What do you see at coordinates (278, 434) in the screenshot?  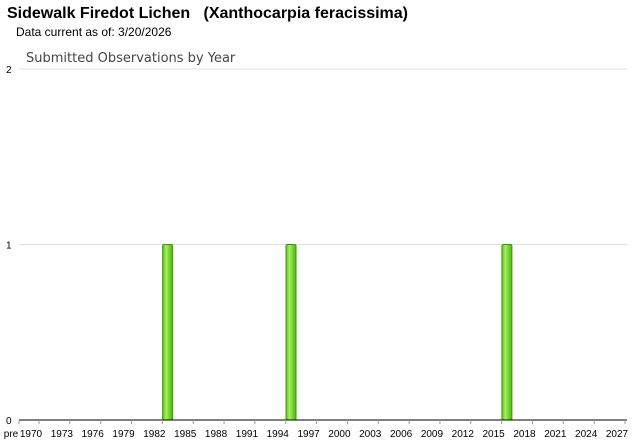 I see `x-tick-label: 1994` at bounding box center [278, 434].